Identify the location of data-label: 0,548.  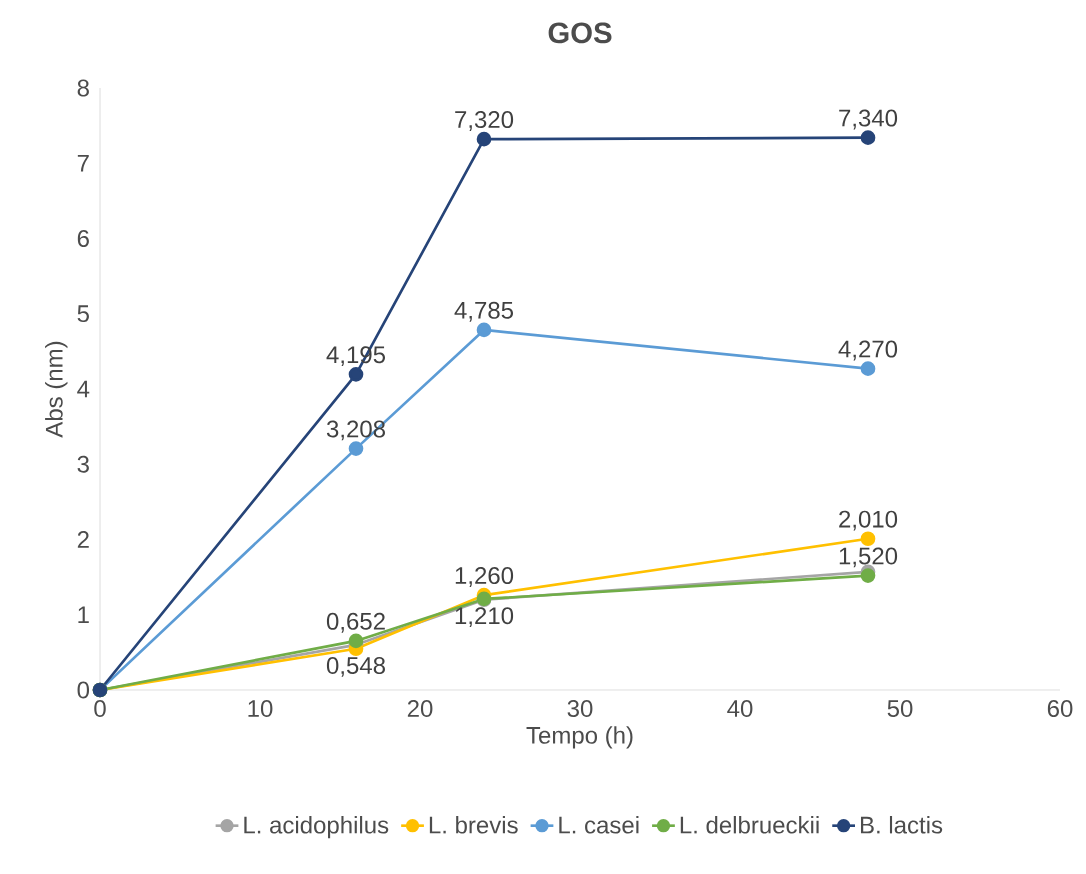
(355, 667).